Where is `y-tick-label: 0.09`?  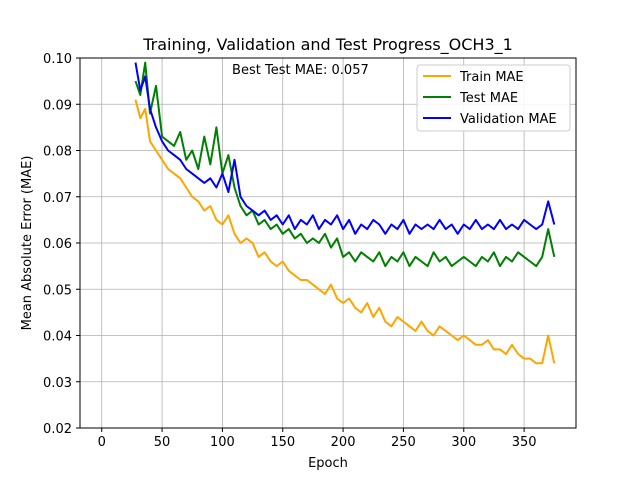
y-tick-label: 0.09 is located at coordinates (57, 105).